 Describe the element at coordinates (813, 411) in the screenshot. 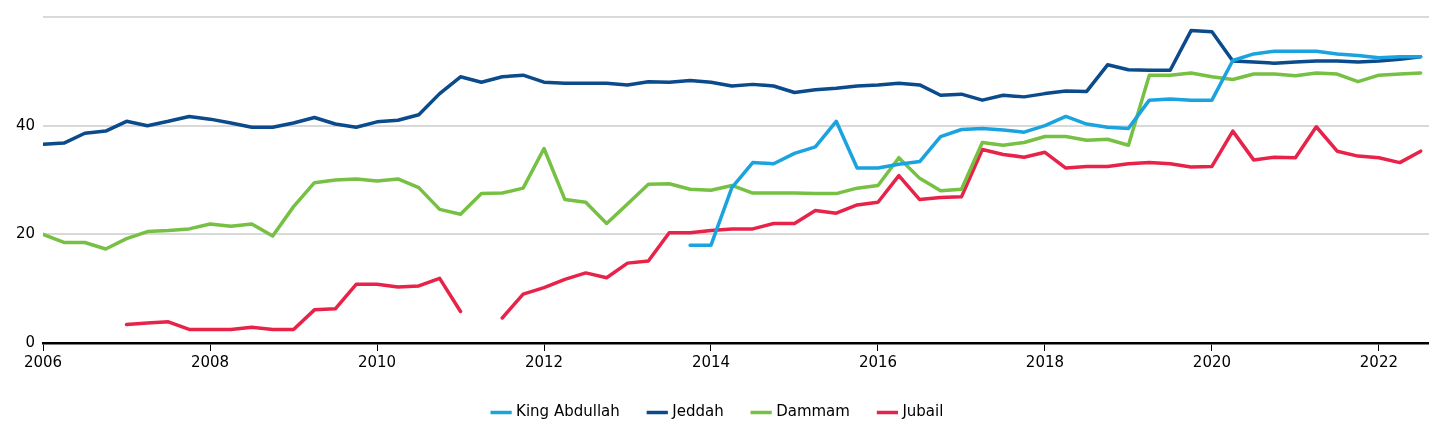

I see `legend-label: Dammam` at that location.